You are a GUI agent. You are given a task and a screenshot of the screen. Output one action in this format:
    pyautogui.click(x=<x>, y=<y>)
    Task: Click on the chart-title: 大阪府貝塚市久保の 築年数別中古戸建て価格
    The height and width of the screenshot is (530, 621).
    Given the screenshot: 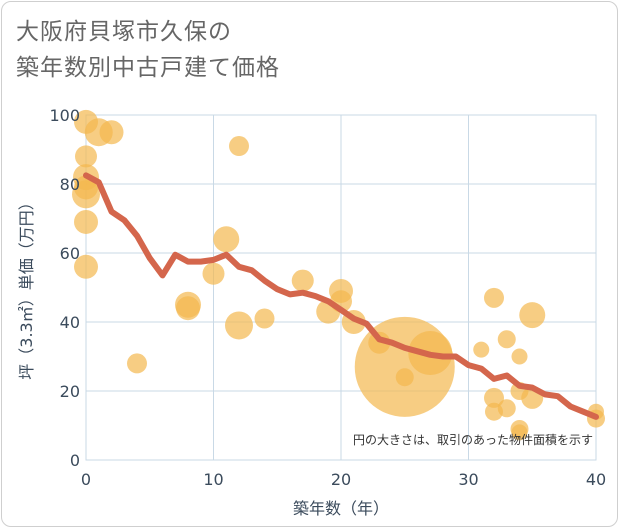 What is the action you would take?
    pyautogui.click(x=148, y=50)
    